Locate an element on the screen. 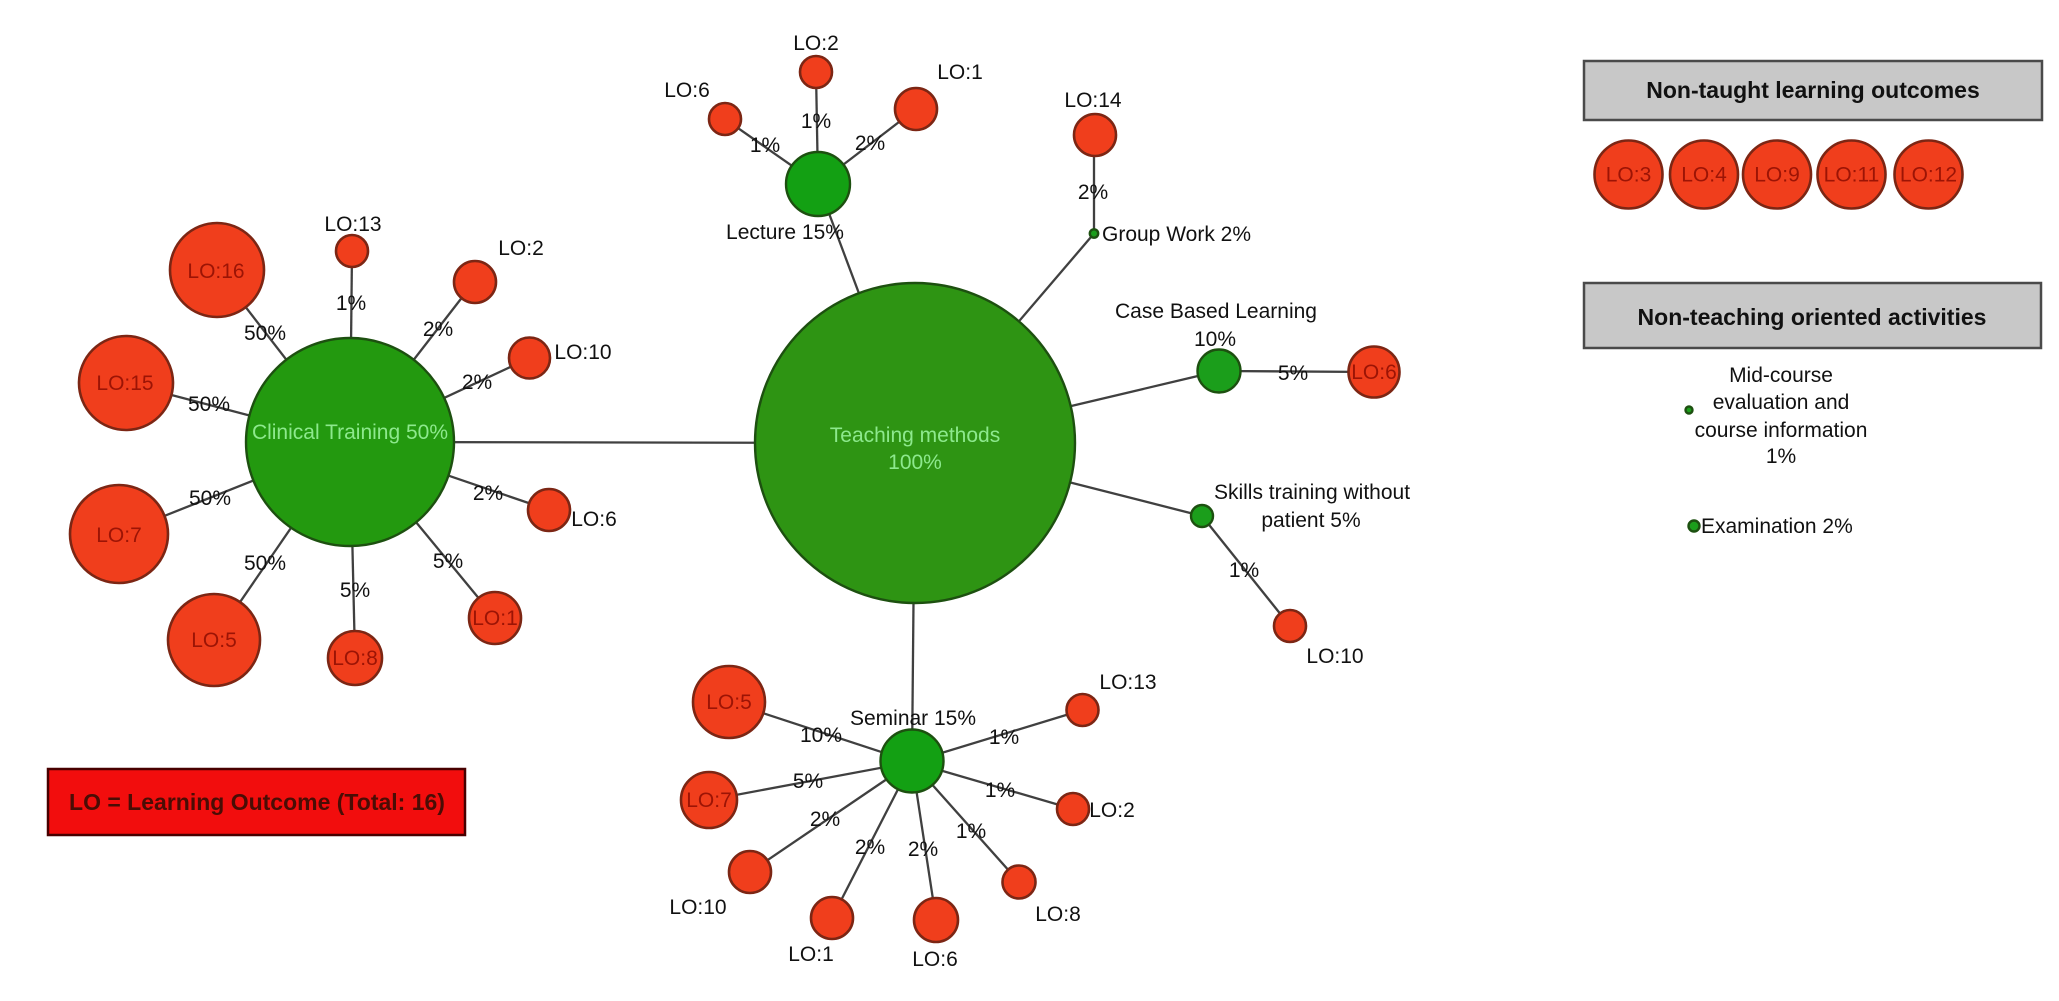 This screenshot has height=1001, width=2059. svg-text: Clinical Training 50% is located at coordinates (350, 432).